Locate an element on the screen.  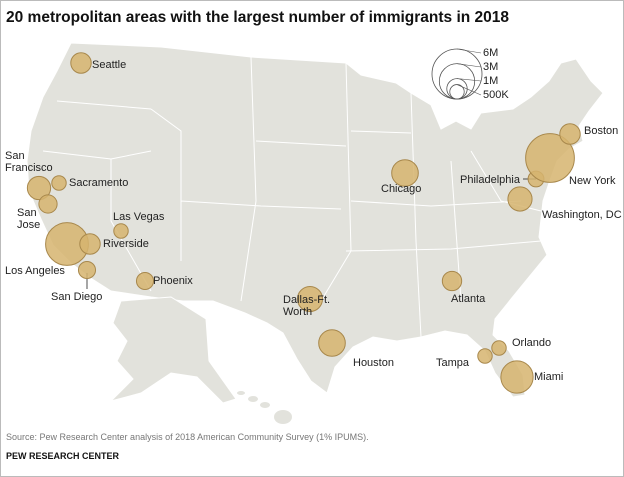
city-label: Sacramento is located at coordinates (99, 183).